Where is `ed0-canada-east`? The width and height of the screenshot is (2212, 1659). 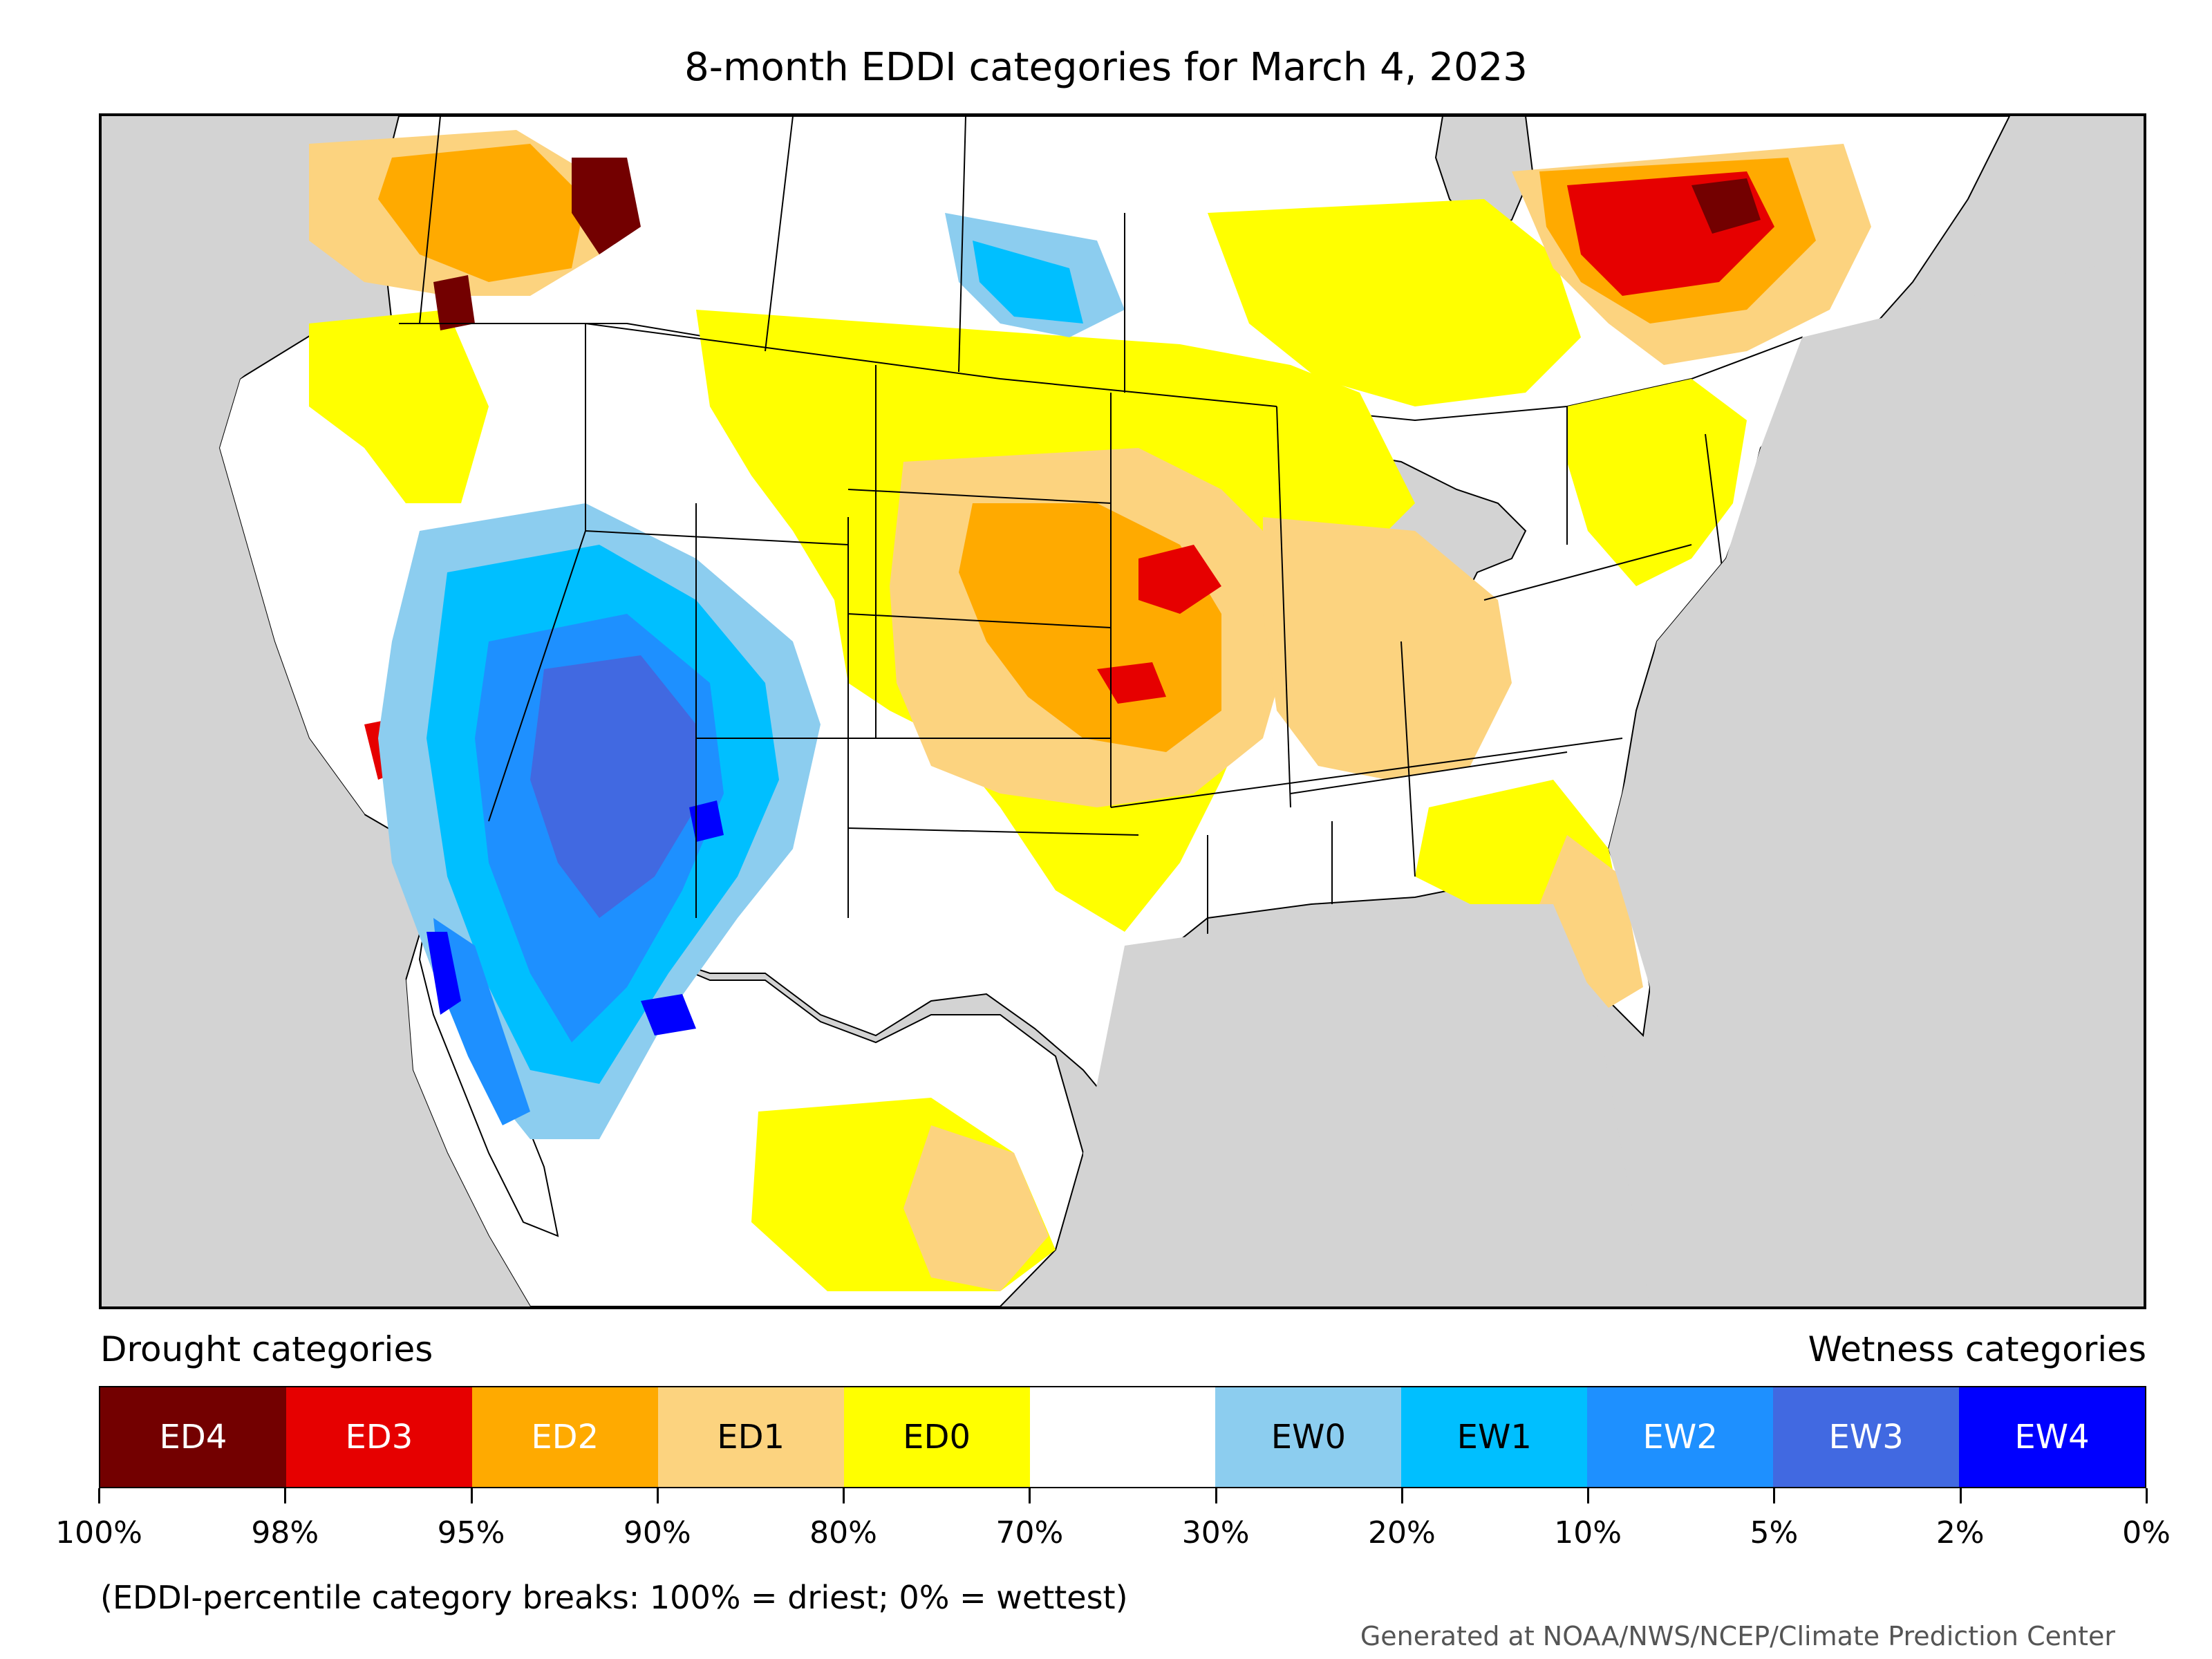
ed0-canada-east is located at coordinates (1394, 303).